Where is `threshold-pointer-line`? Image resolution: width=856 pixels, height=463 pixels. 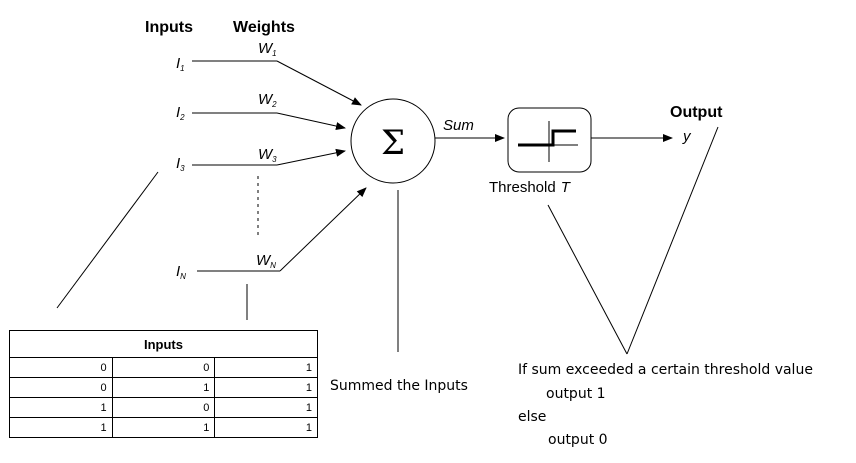
threshold-pointer-line is located at coordinates (587, 279).